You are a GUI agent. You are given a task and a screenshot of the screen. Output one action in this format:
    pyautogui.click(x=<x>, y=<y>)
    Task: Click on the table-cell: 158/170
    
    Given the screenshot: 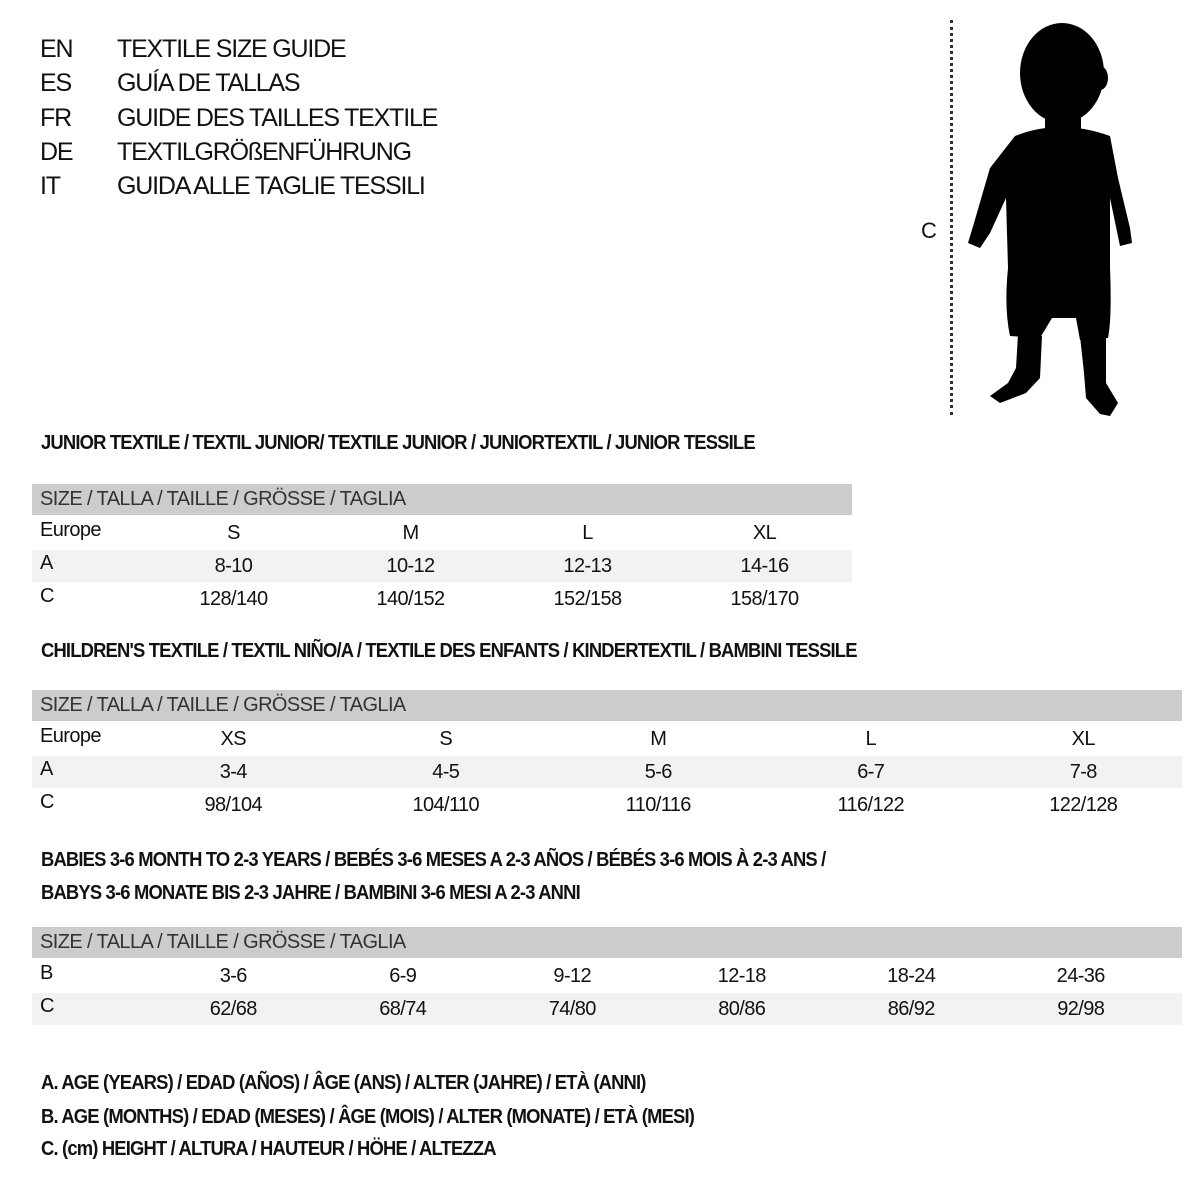 What is the action you would take?
    pyautogui.click(x=764, y=599)
    